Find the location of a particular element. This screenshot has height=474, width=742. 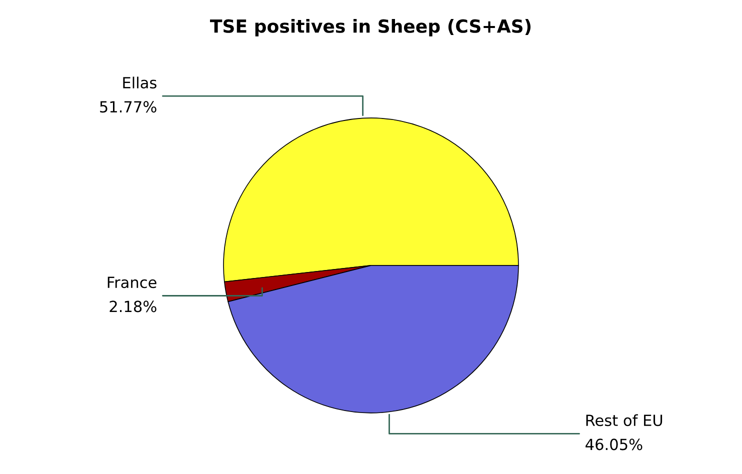

slice-label: France is located at coordinates (132, 282).